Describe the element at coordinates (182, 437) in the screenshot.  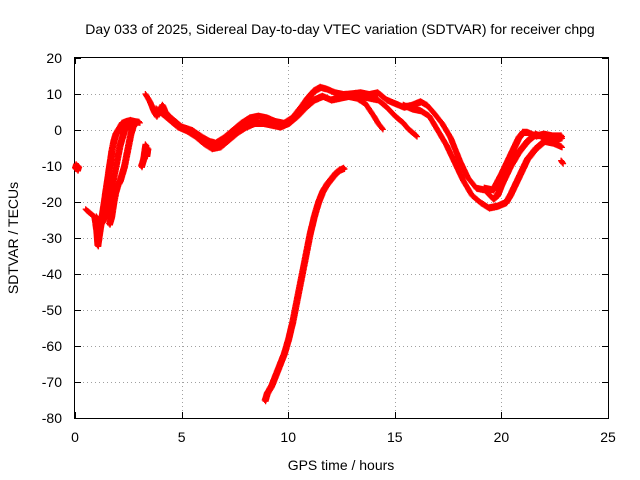
I see `x-tick-label: 5` at that location.